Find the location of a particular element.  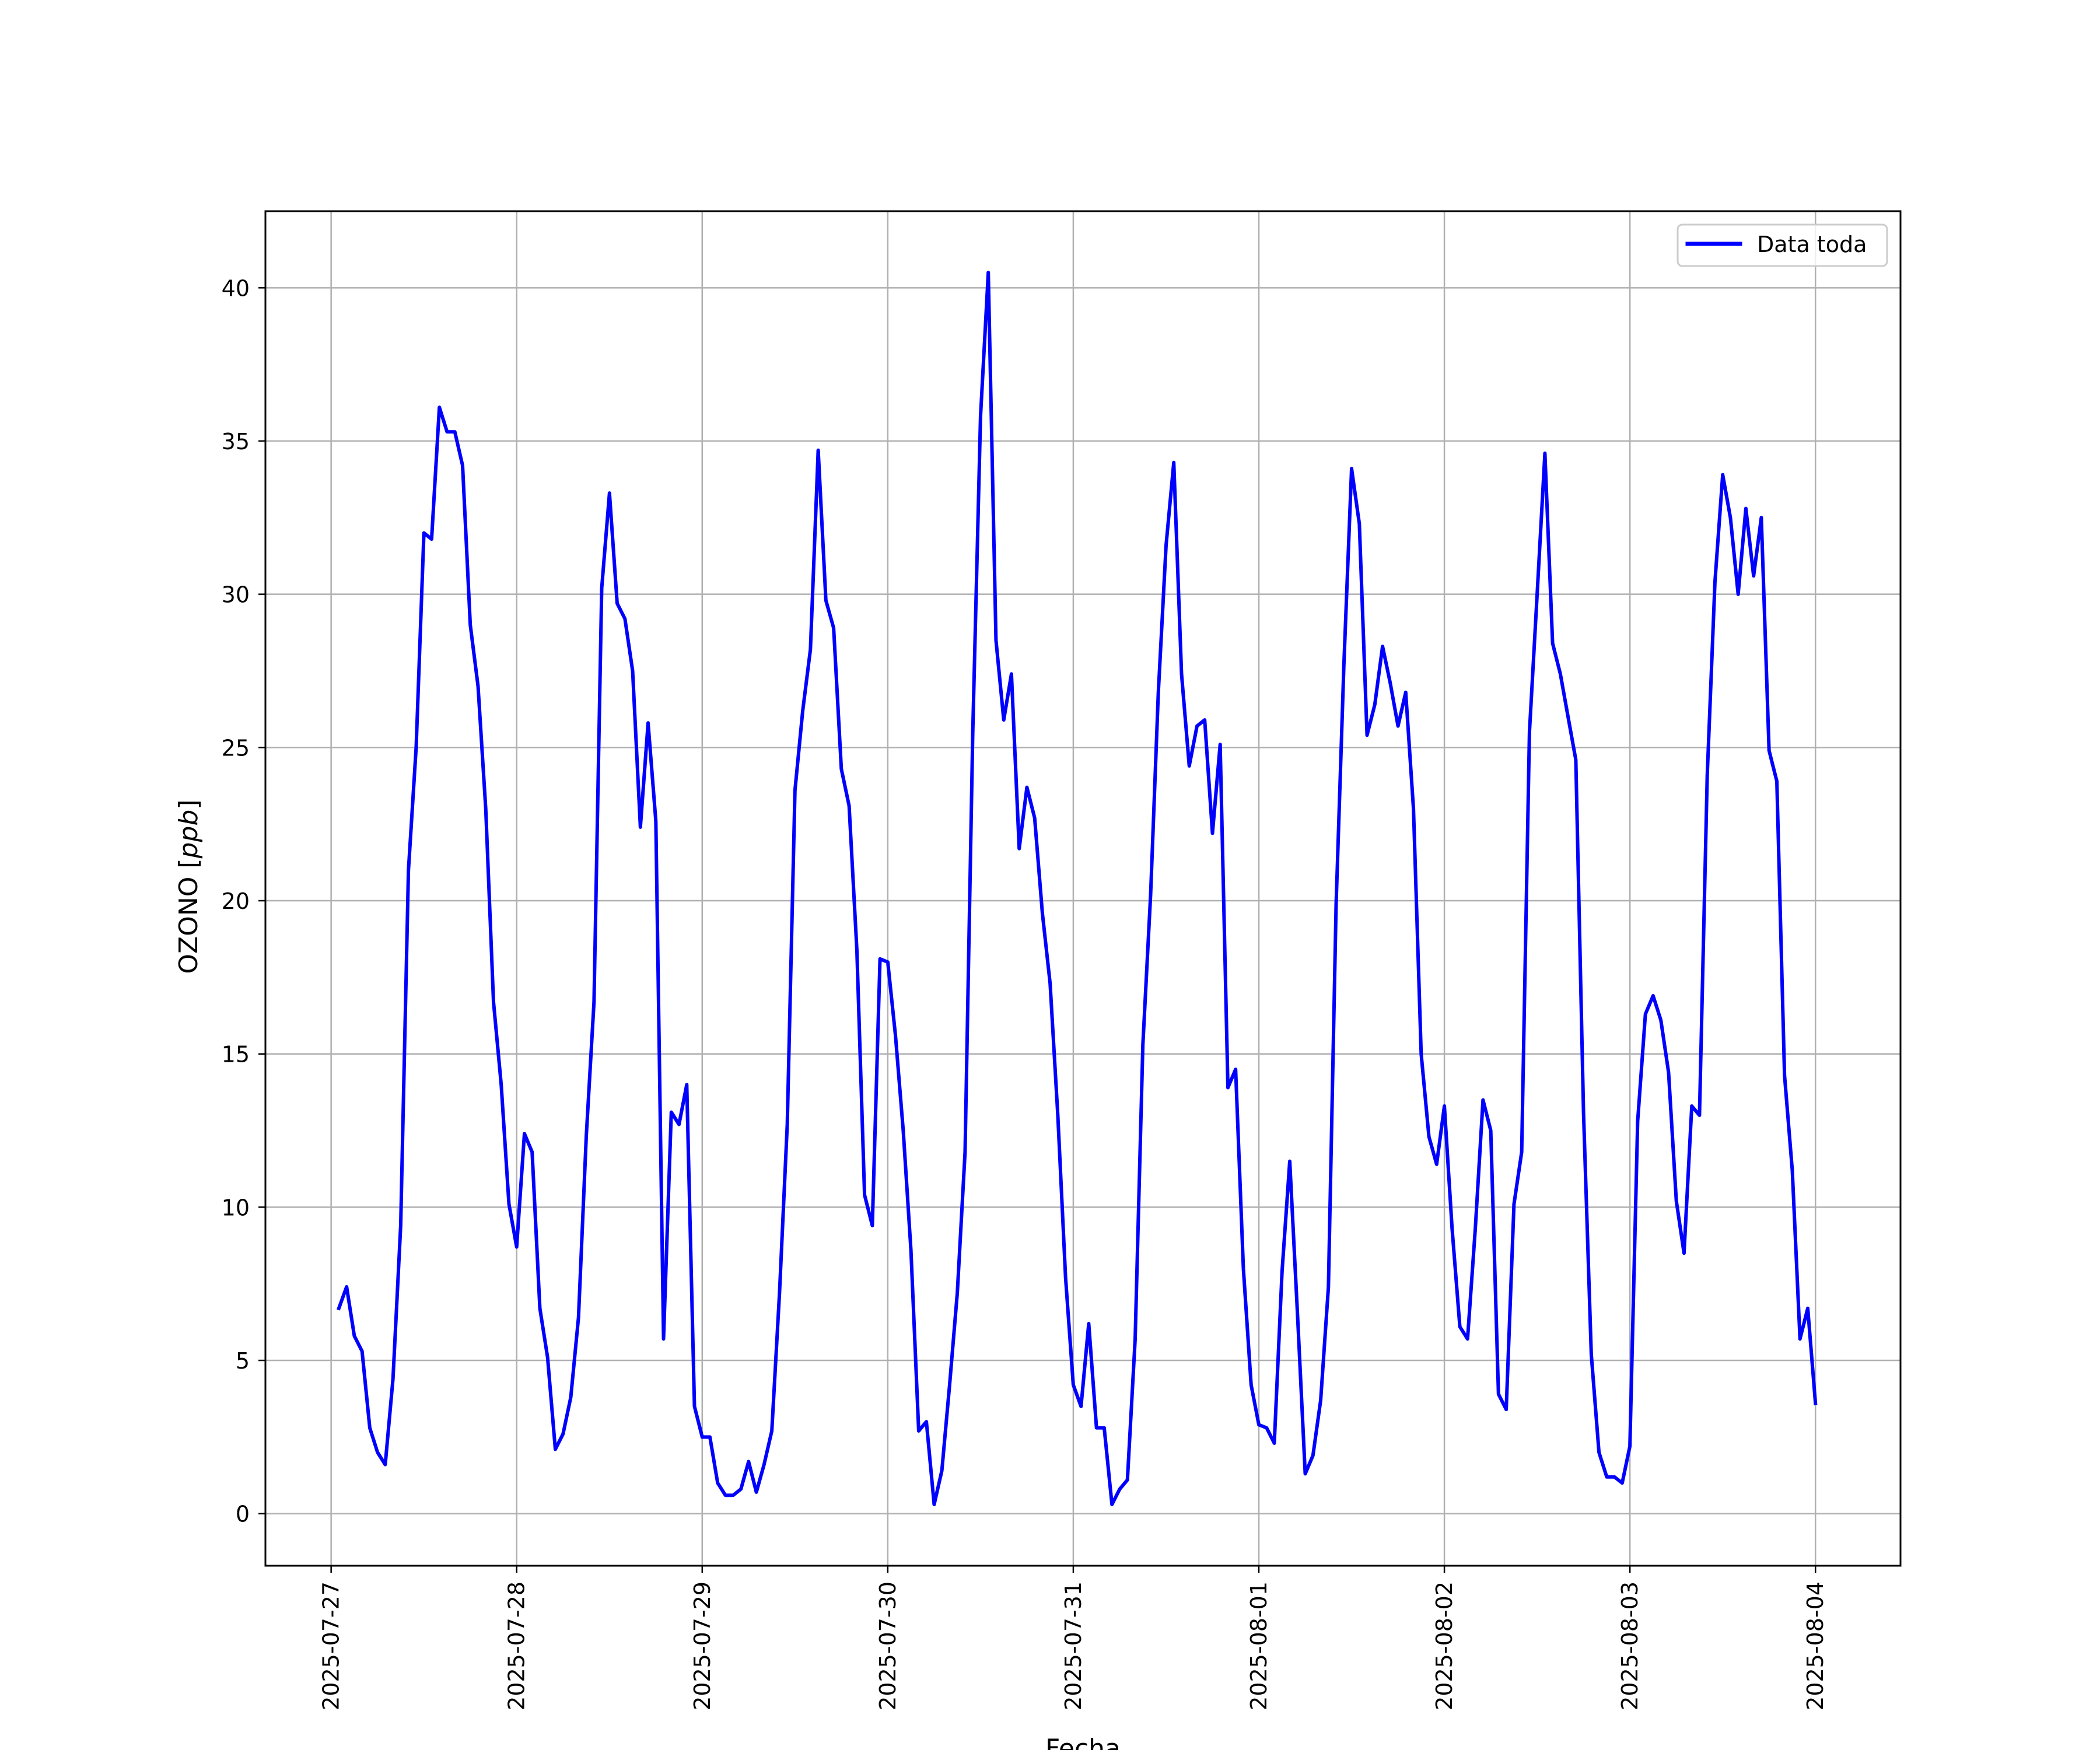

y-tick-label: 10 is located at coordinates (236, 1207).